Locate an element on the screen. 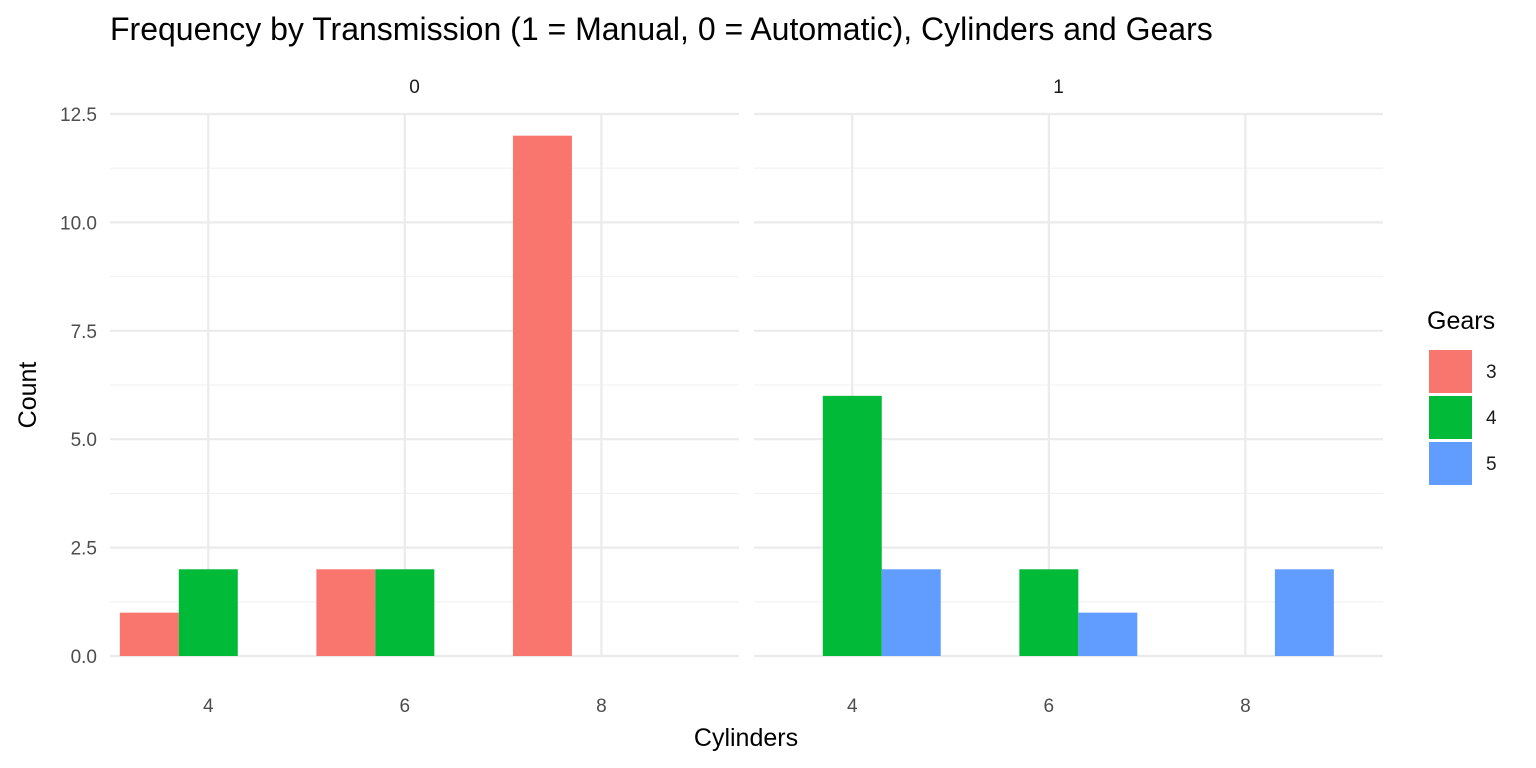  bar-am1-cyl6-gear5 is located at coordinates (1108, 634).